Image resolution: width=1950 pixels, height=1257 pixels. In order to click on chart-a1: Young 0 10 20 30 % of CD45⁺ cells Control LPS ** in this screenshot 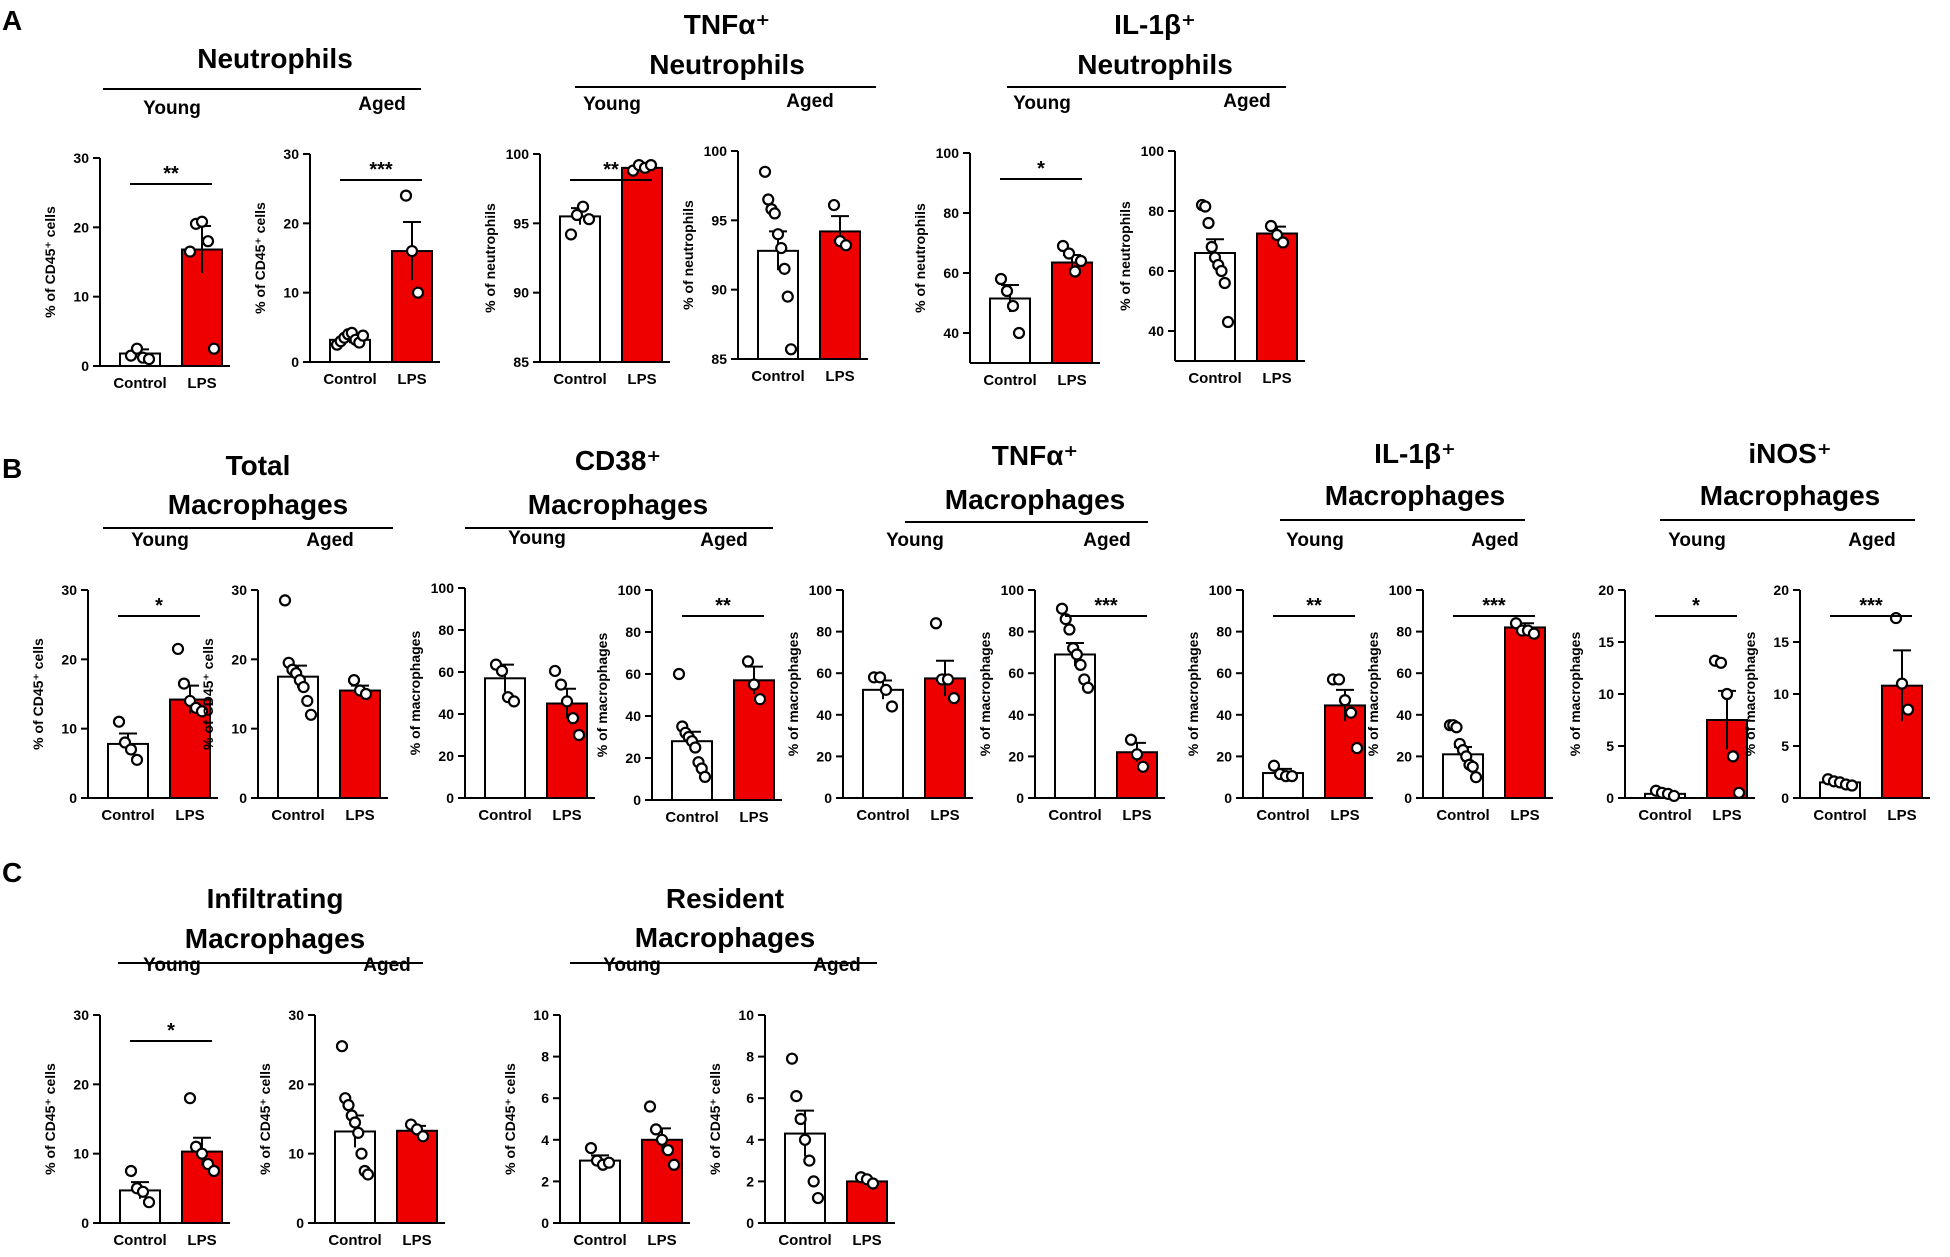, I will do `click(136, 245)`.